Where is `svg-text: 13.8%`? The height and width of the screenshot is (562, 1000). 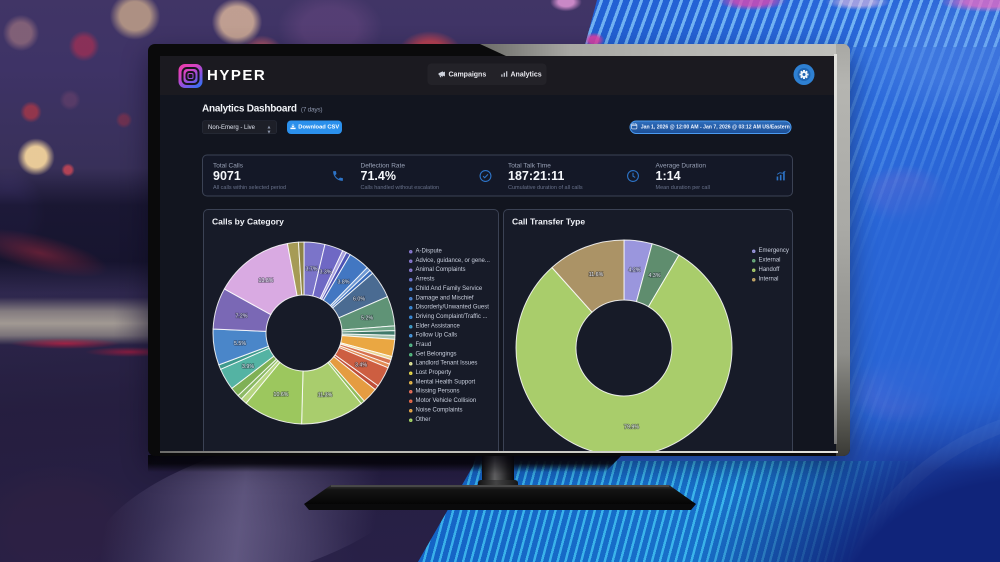
svg-text: 13.8% is located at coordinates (266, 281).